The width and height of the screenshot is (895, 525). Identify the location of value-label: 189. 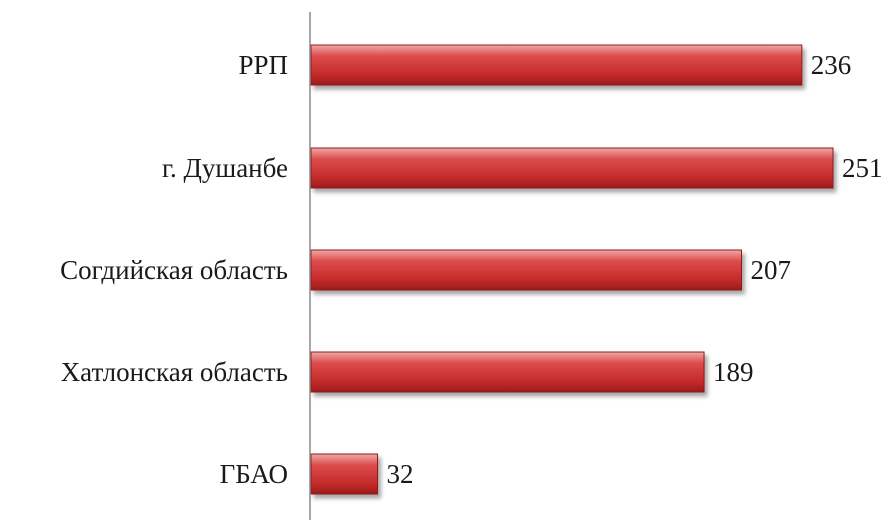
(733, 372).